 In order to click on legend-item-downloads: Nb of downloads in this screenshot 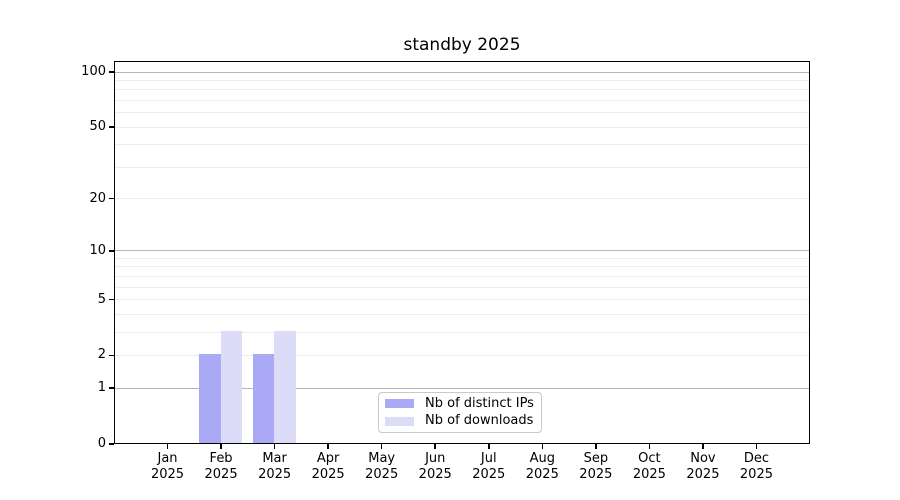, I will do `click(459, 422)`.